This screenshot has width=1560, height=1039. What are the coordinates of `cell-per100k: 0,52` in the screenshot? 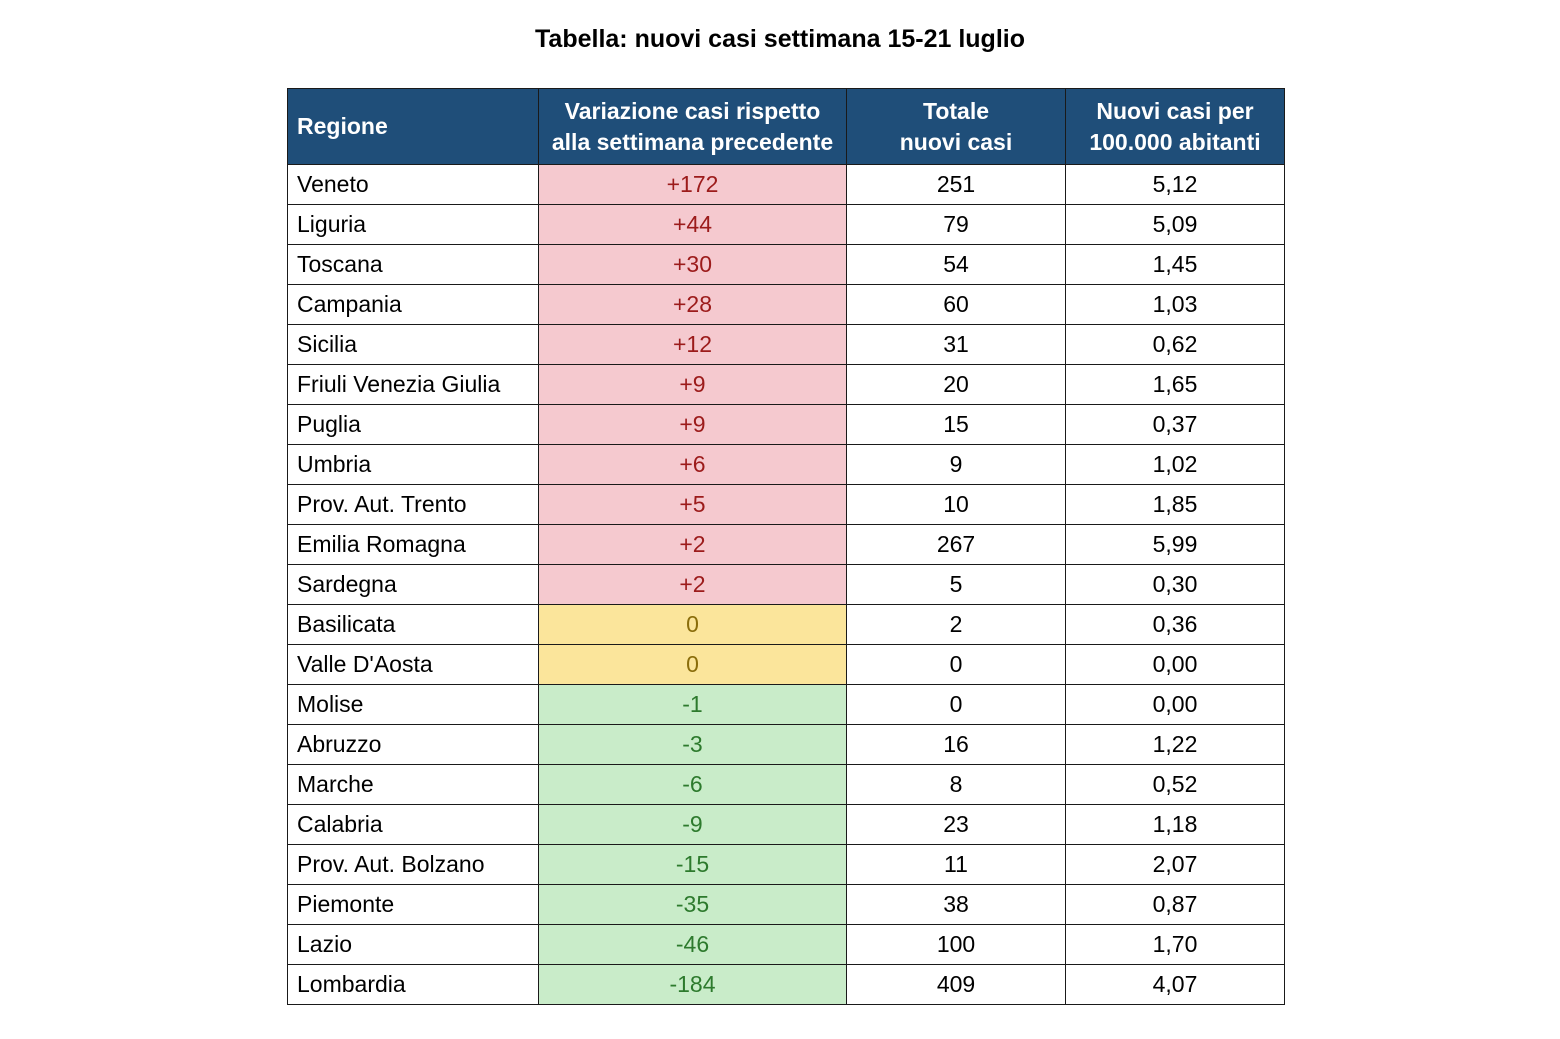 It's located at (1175, 784).